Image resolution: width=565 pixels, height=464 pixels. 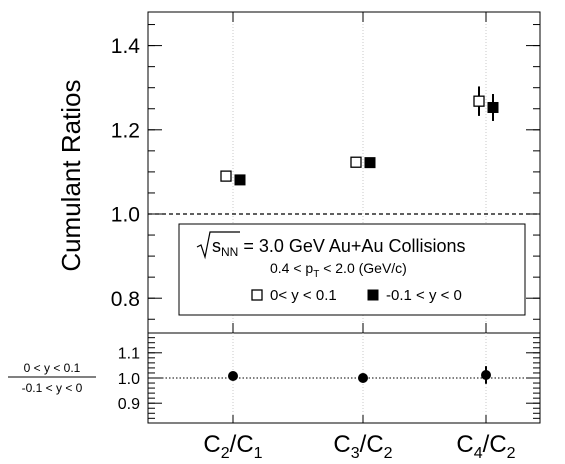 I want to click on x-tick-label-0: C2/C1, so click(x=232, y=446).